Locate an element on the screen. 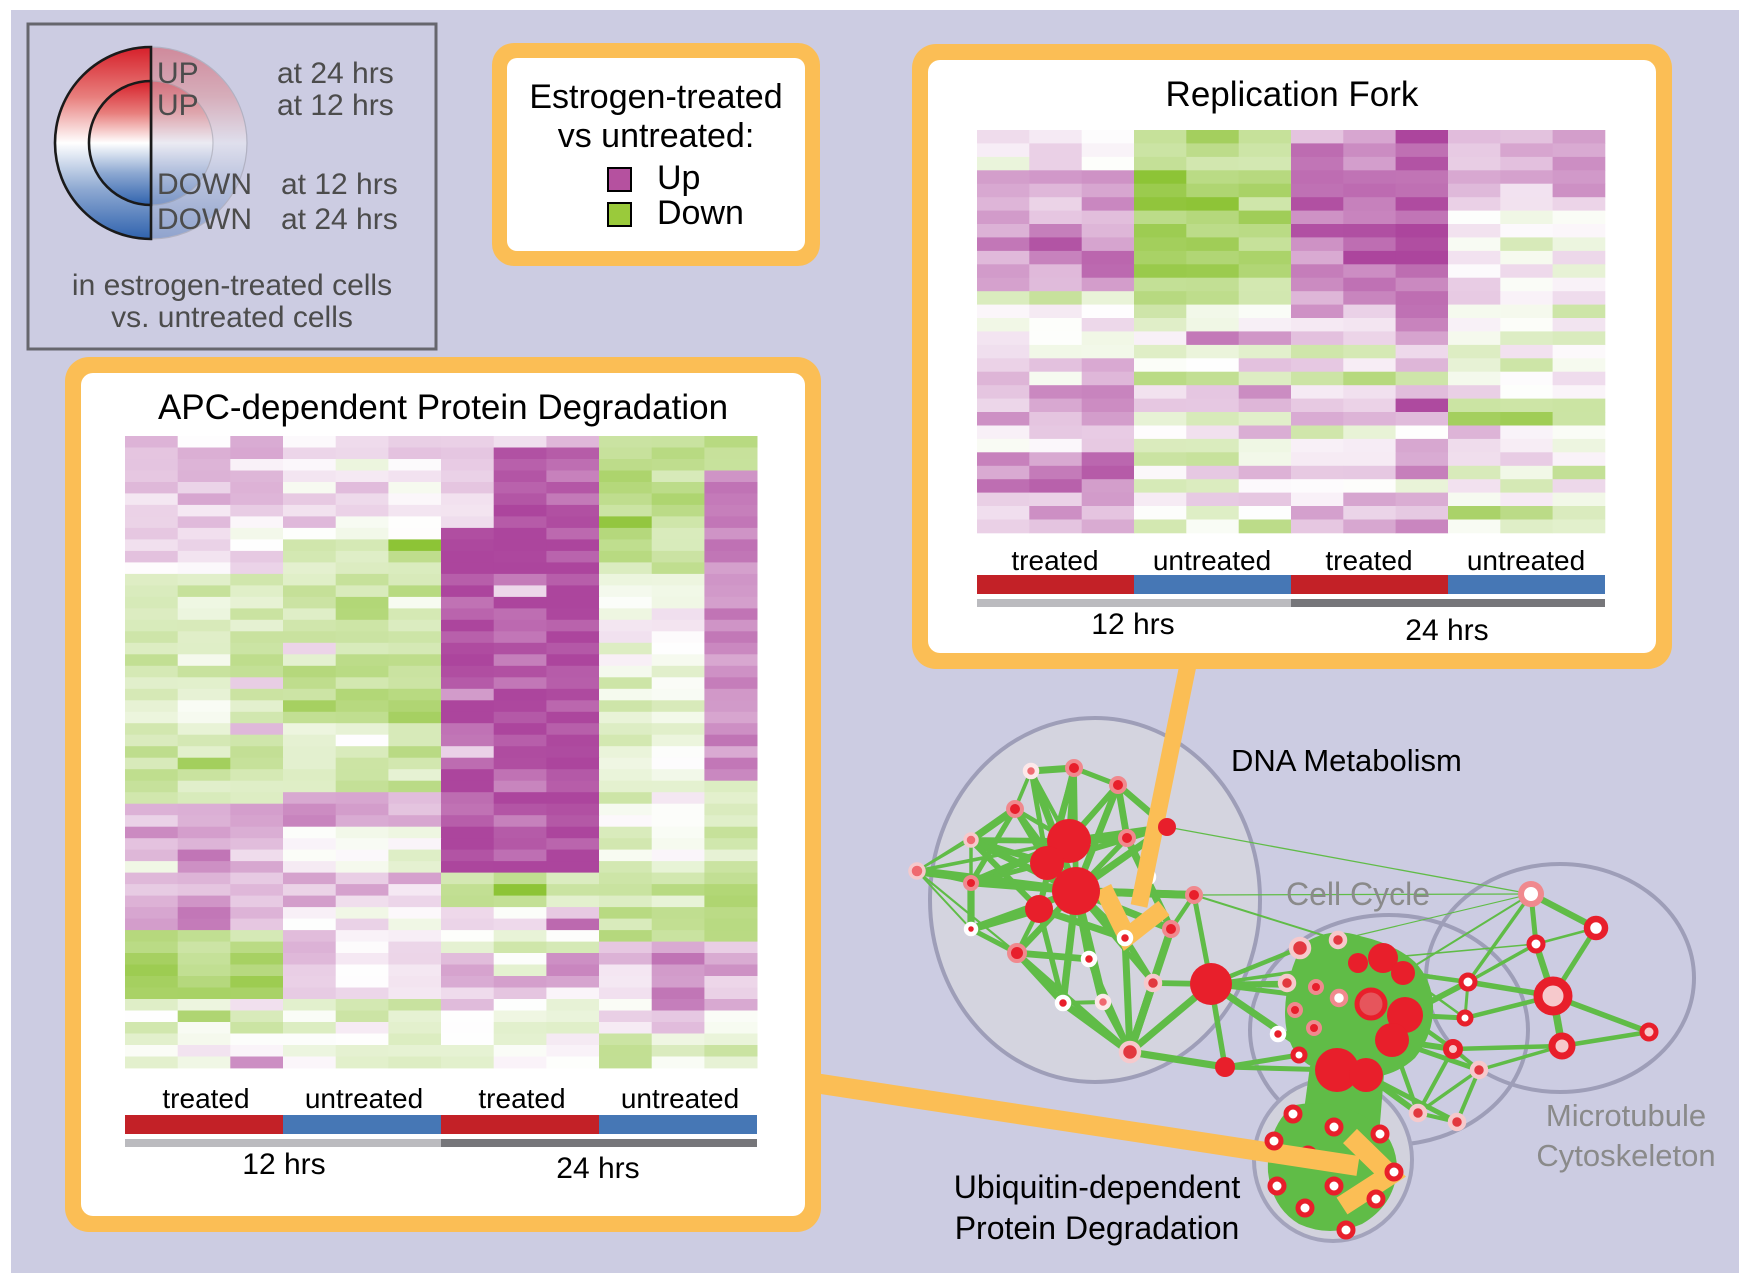 Image resolution: width=1750 pixels, height=1279 pixels. svg-text: in estrogen-treated cells is located at coordinates (232, 285).